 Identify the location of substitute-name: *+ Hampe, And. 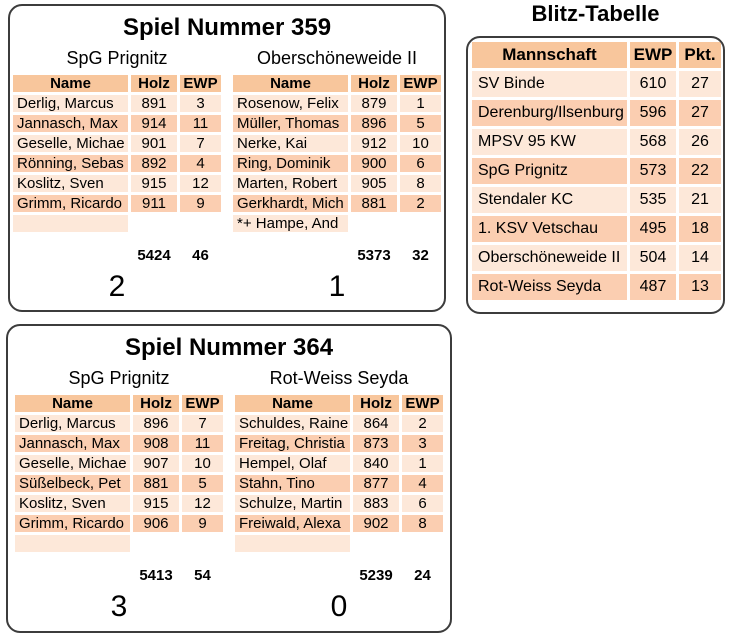
(290, 223).